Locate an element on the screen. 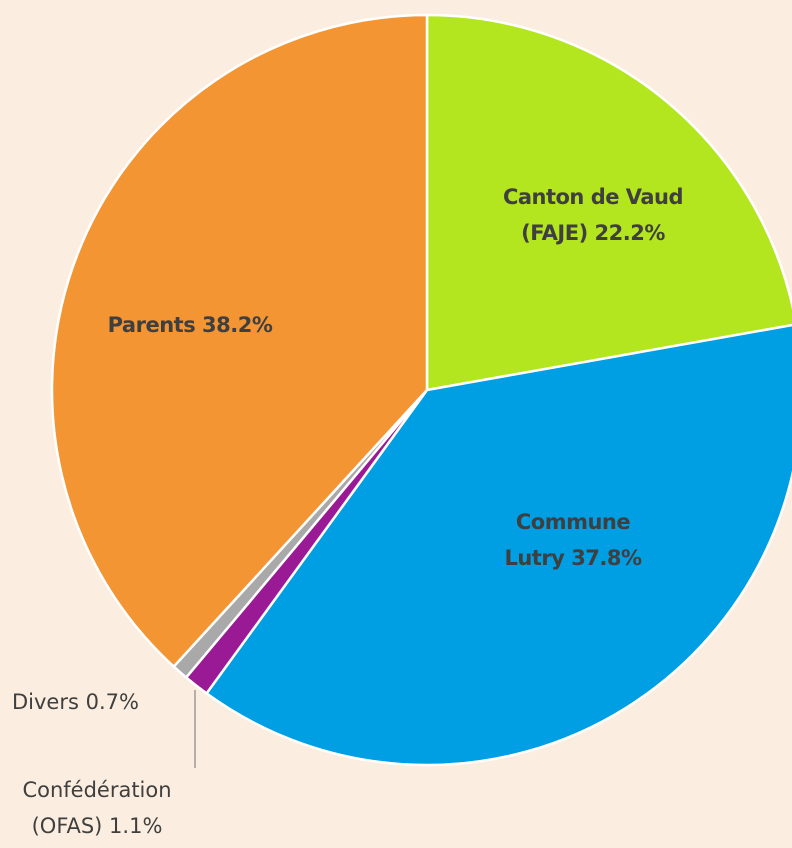 This screenshot has width=792, height=848. slice-label: Confédération (OFAS) 1.1% is located at coordinates (97, 808).